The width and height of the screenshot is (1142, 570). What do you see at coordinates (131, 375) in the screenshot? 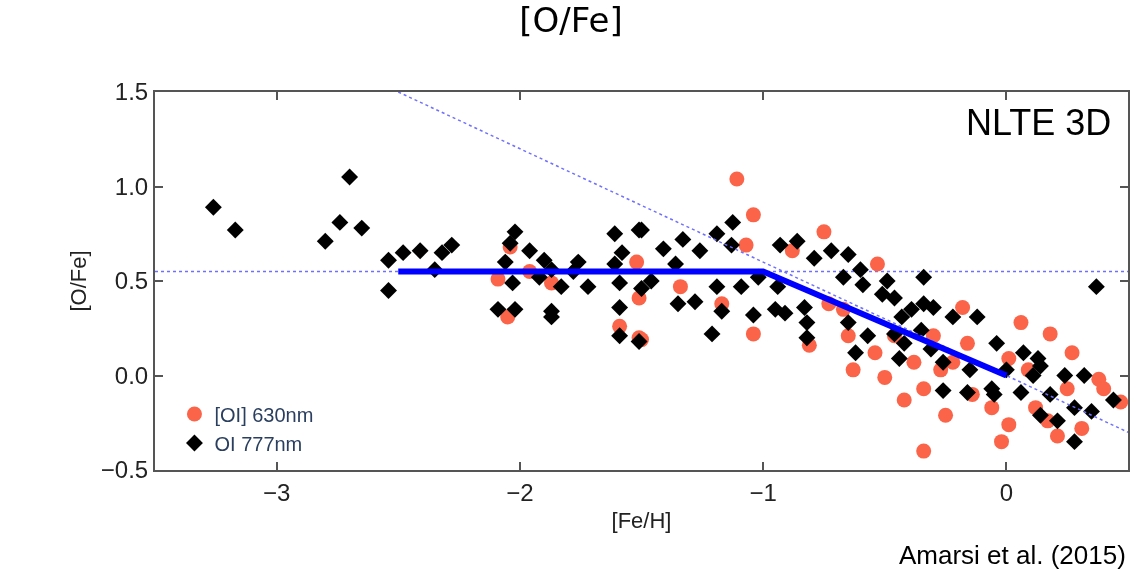
I see `y-tick-label: 0.0` at bounding box center [131, 375].